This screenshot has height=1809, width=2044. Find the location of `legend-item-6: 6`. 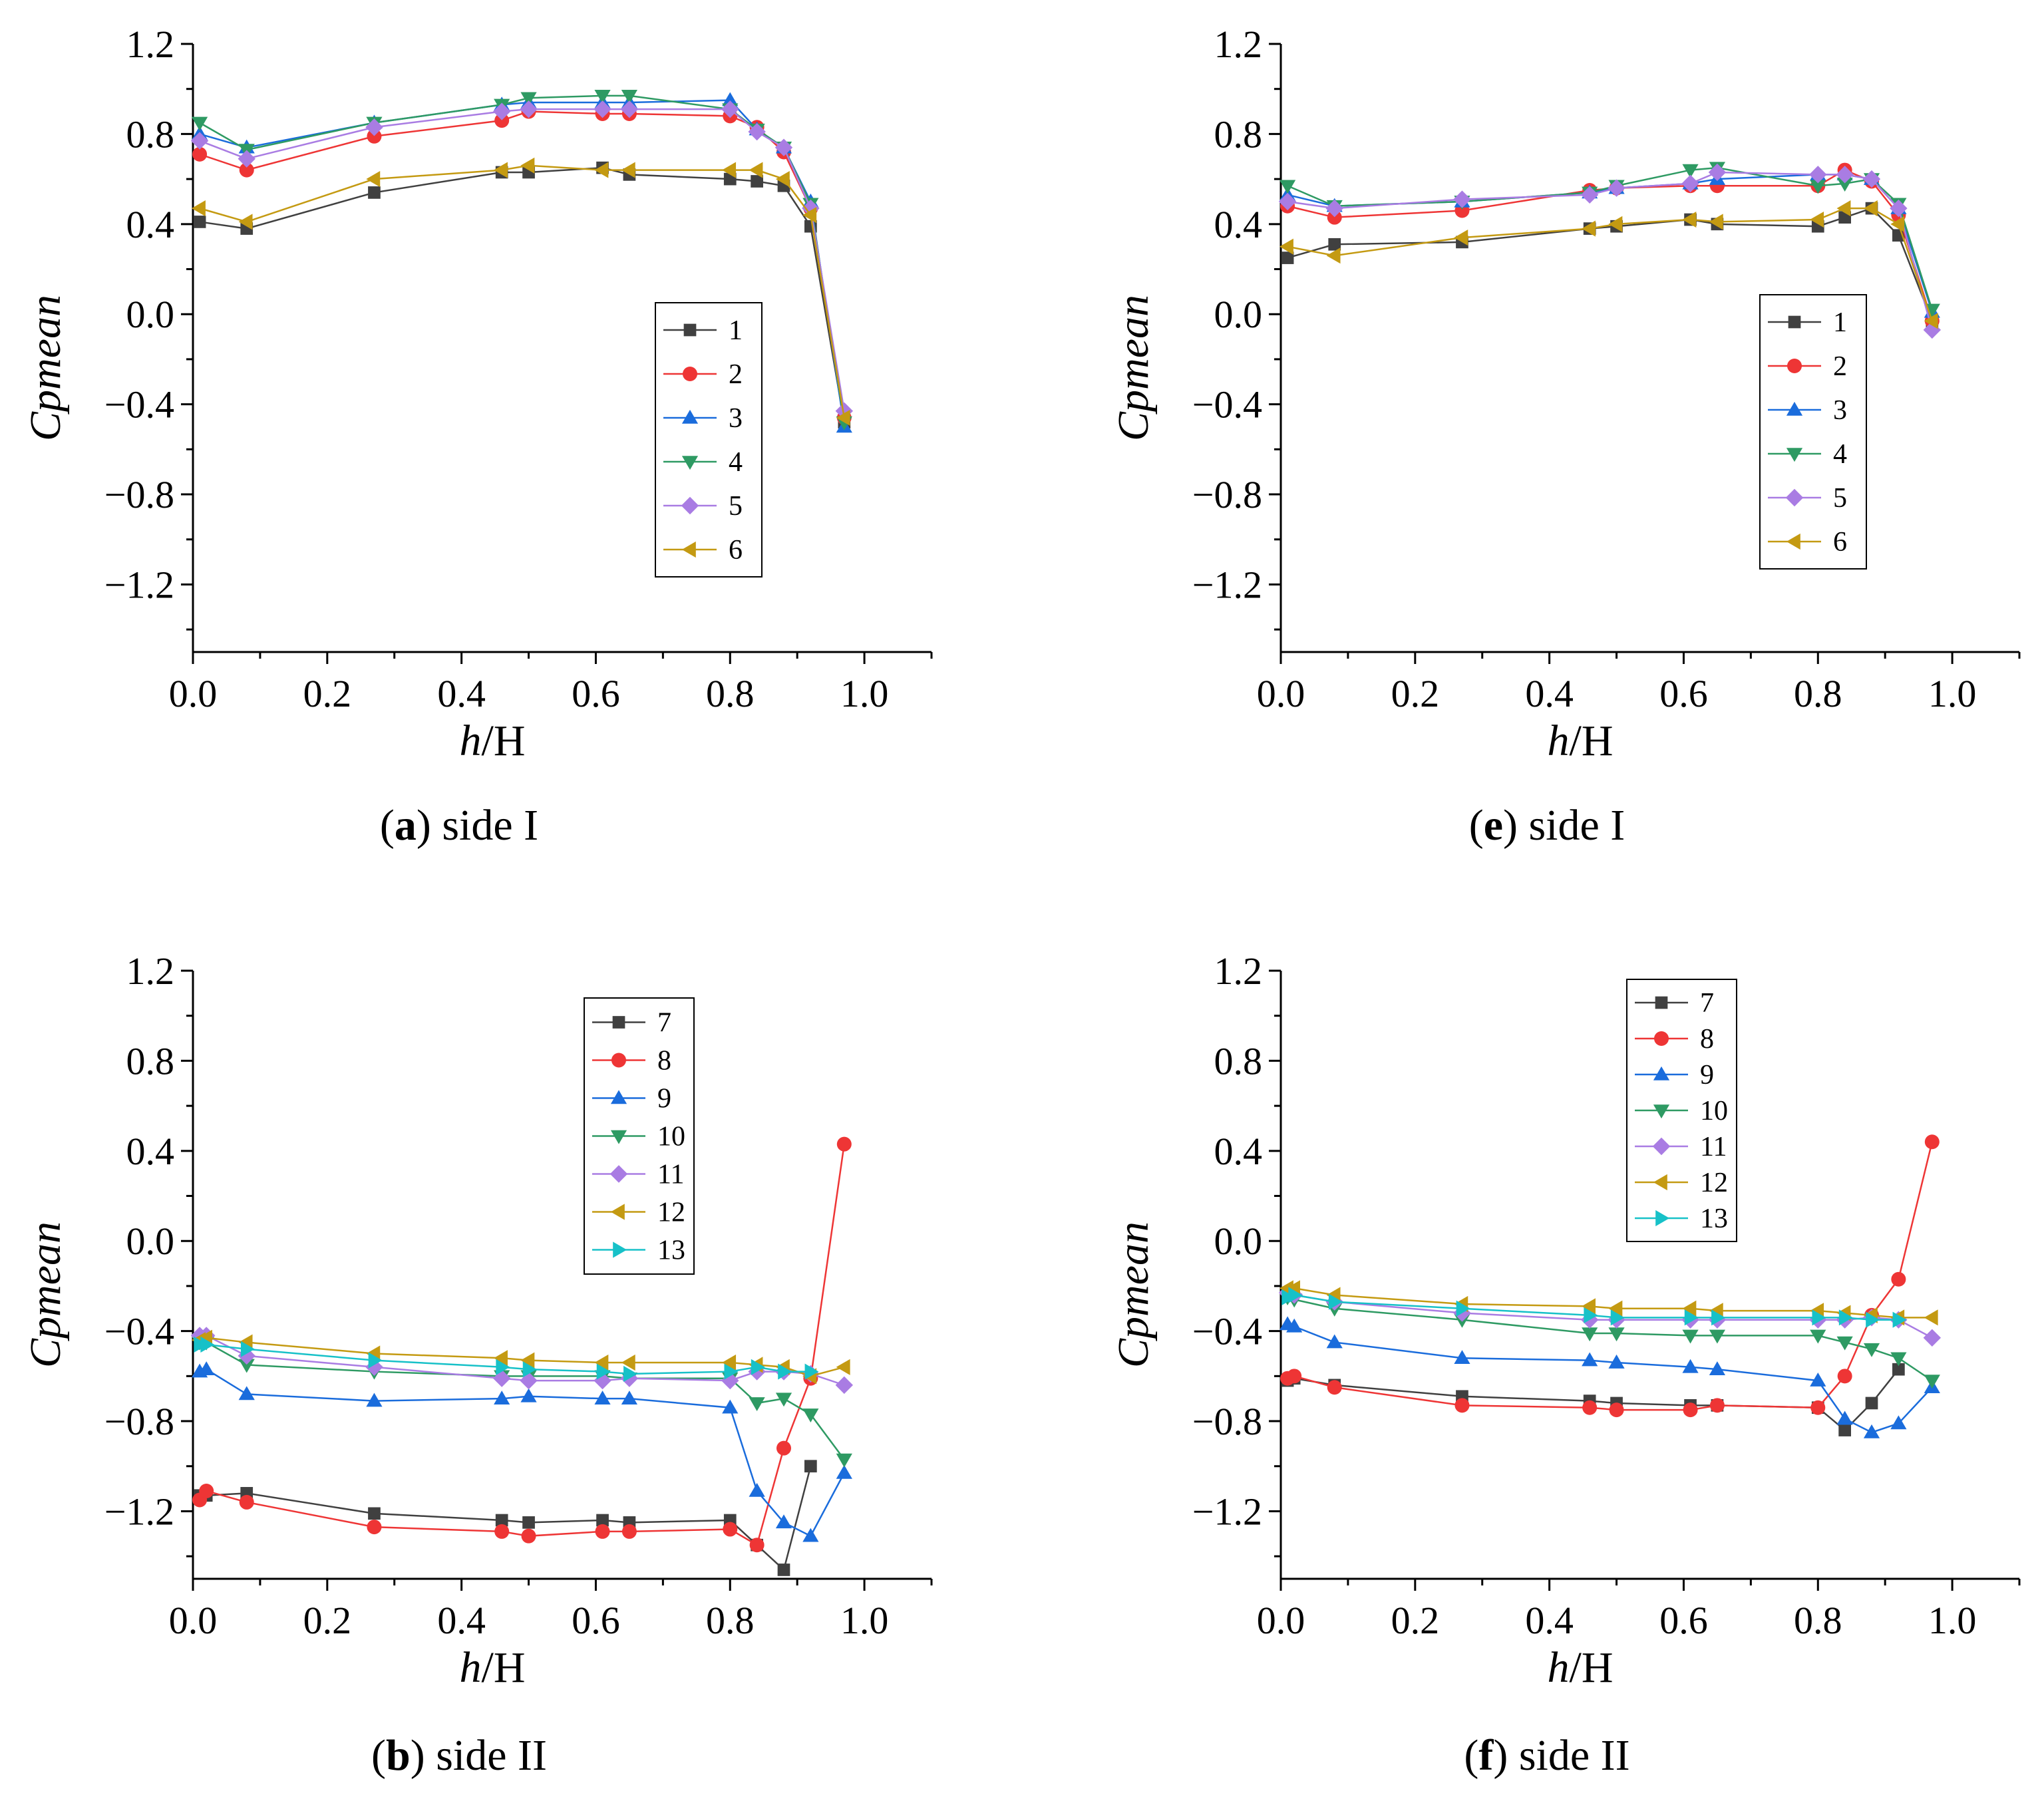

legend-item-6: 6 is located at coordinates (1807, 542).